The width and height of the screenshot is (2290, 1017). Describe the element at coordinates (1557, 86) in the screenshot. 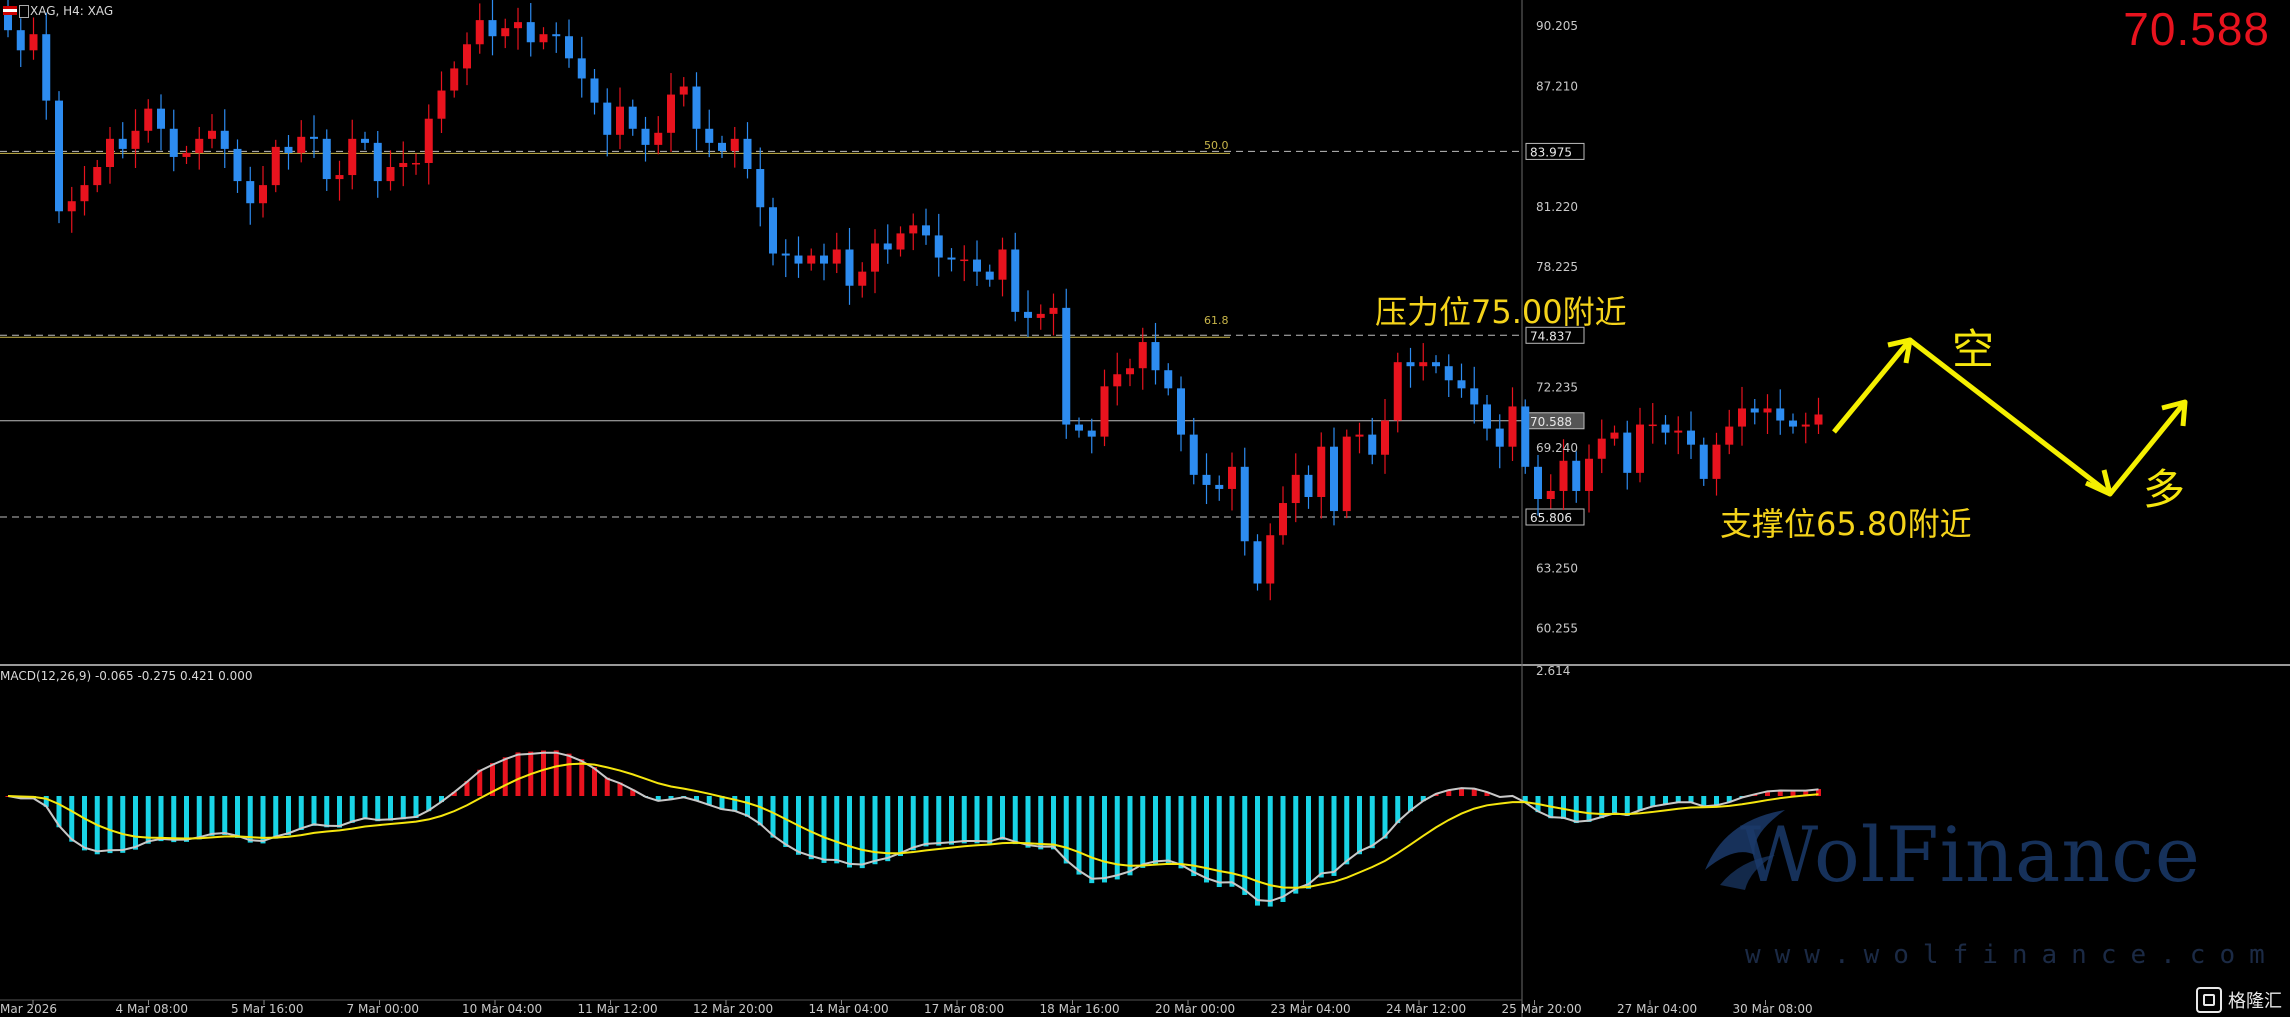

I see `y-tick-1: 87.210` at that location.